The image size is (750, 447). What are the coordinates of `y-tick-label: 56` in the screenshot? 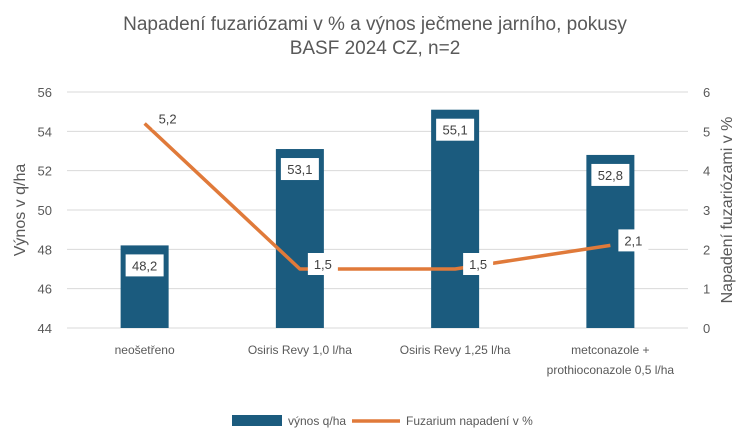 It's located at (45, 92).